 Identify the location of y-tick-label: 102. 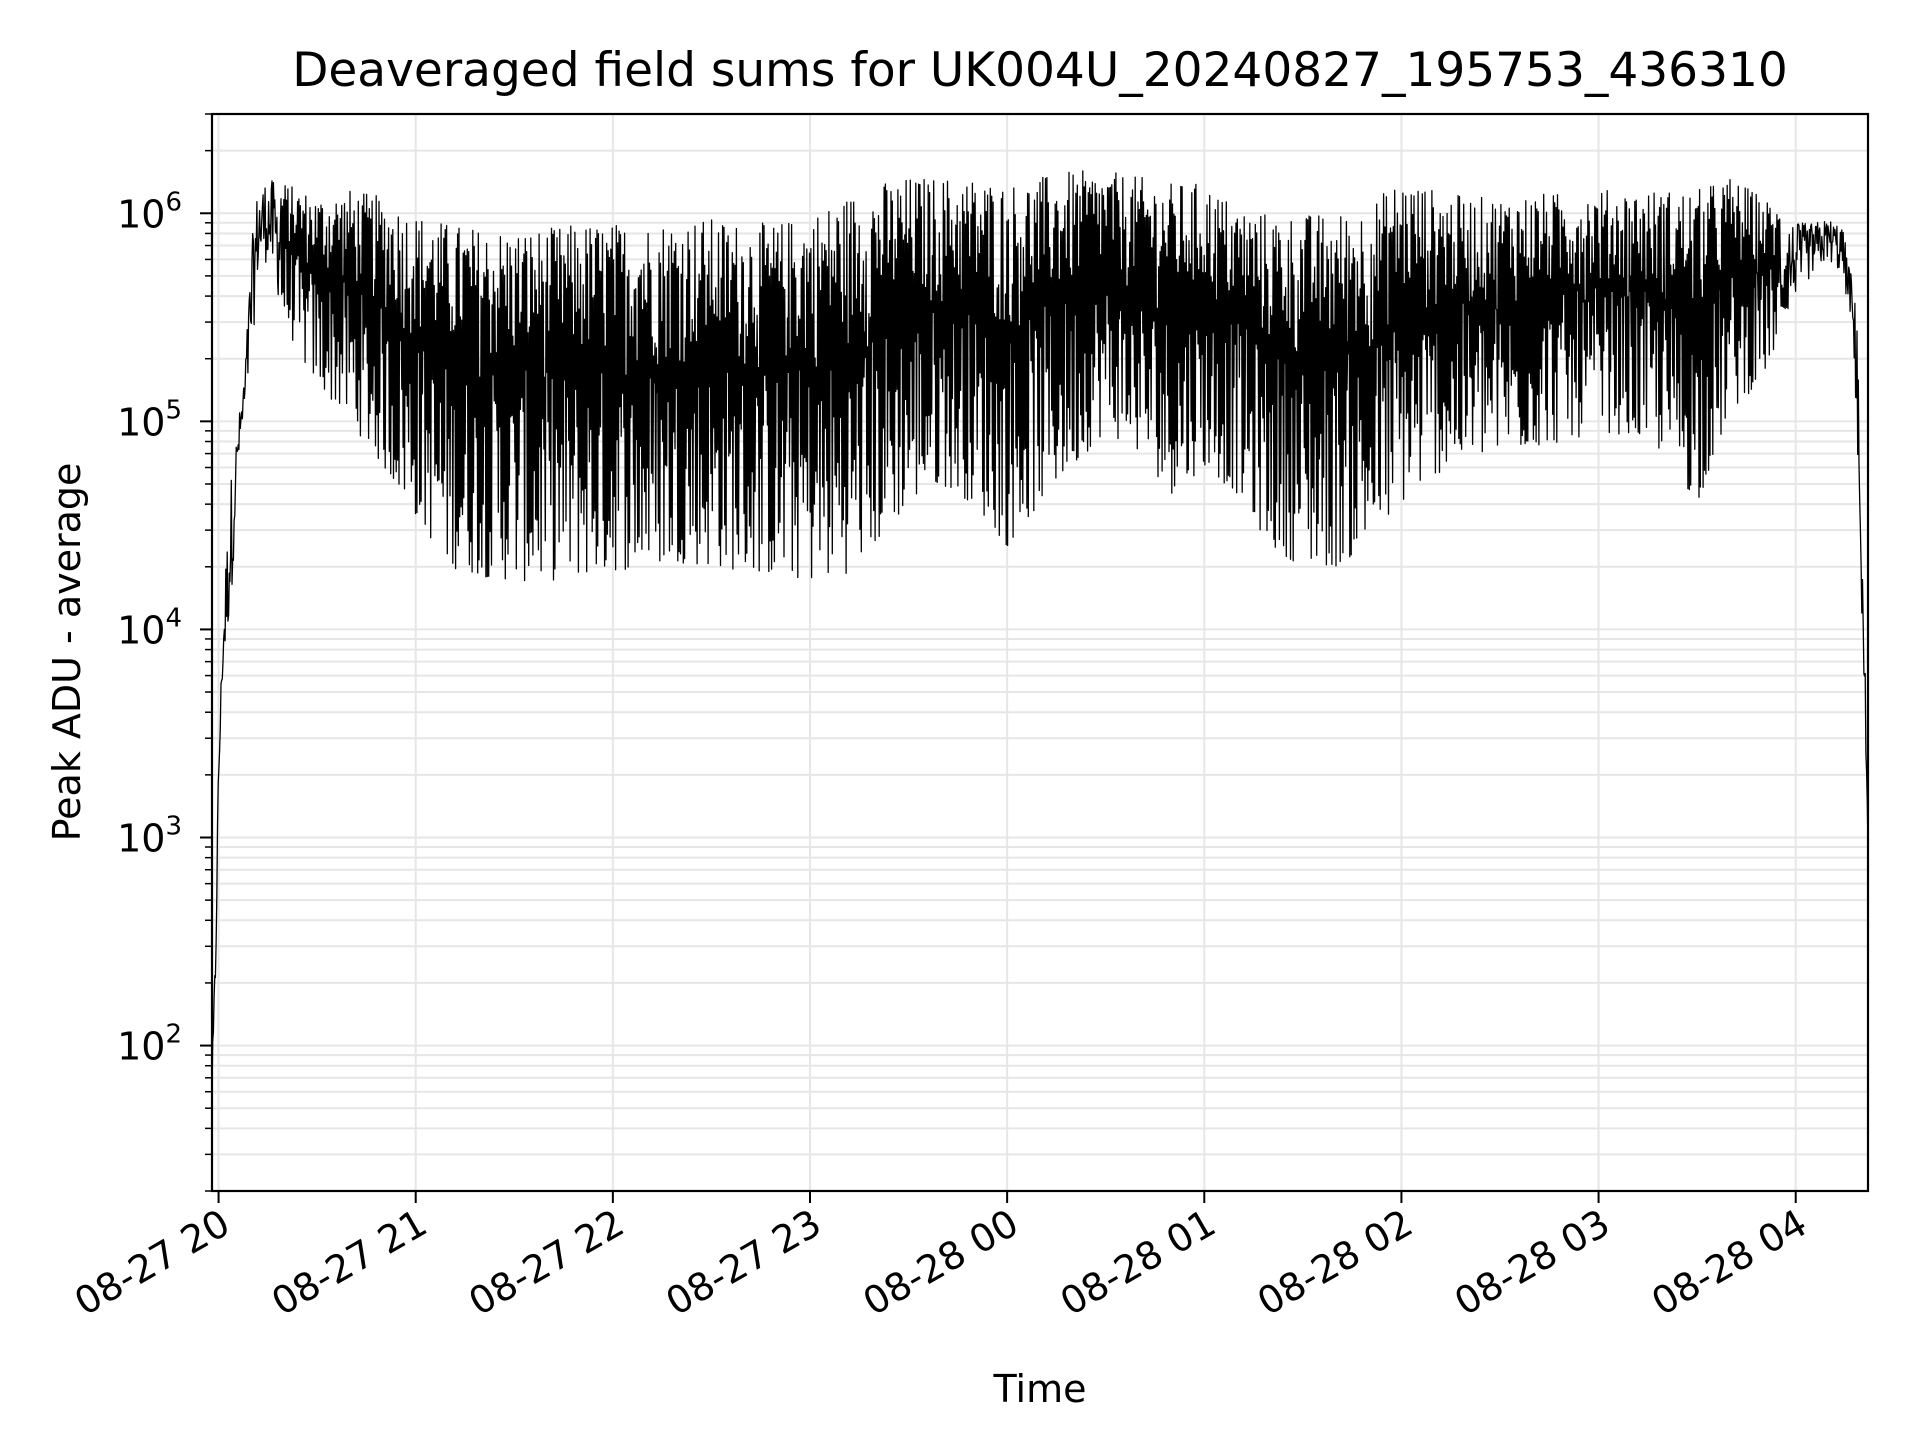
(149, 1044).